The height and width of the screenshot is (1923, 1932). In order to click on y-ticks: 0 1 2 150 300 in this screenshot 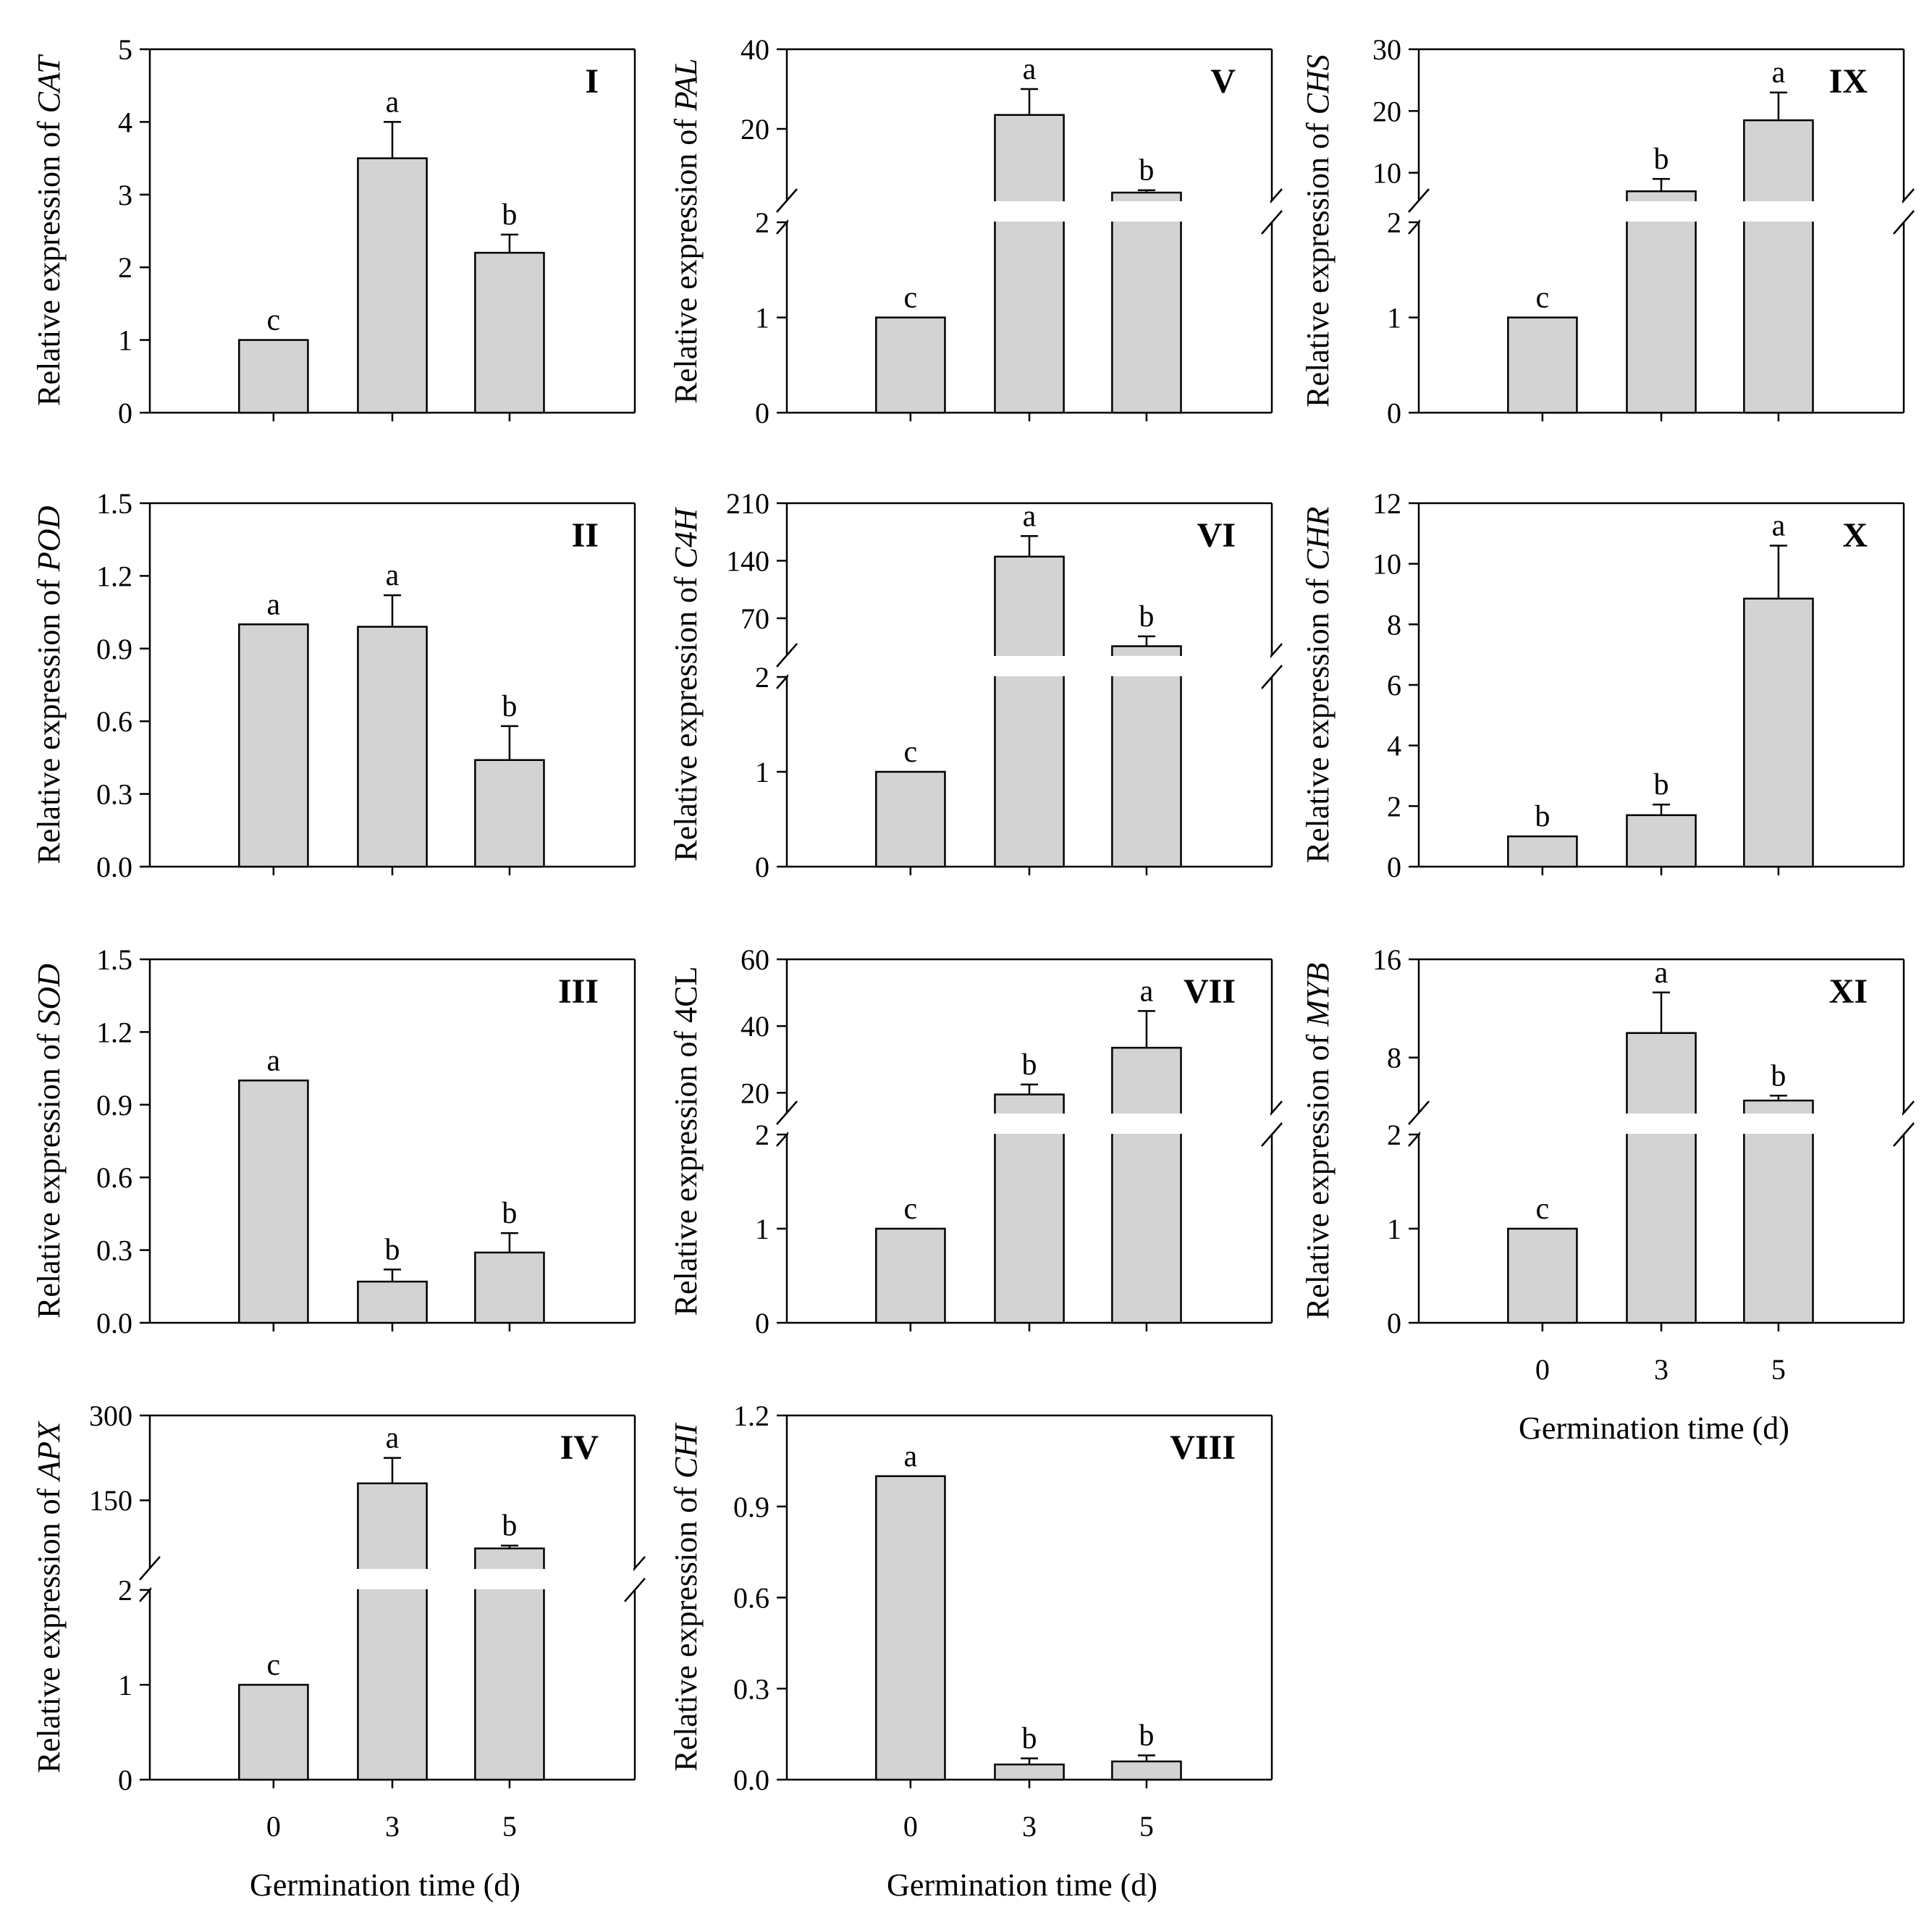, I will do `click(119, 1598)`.